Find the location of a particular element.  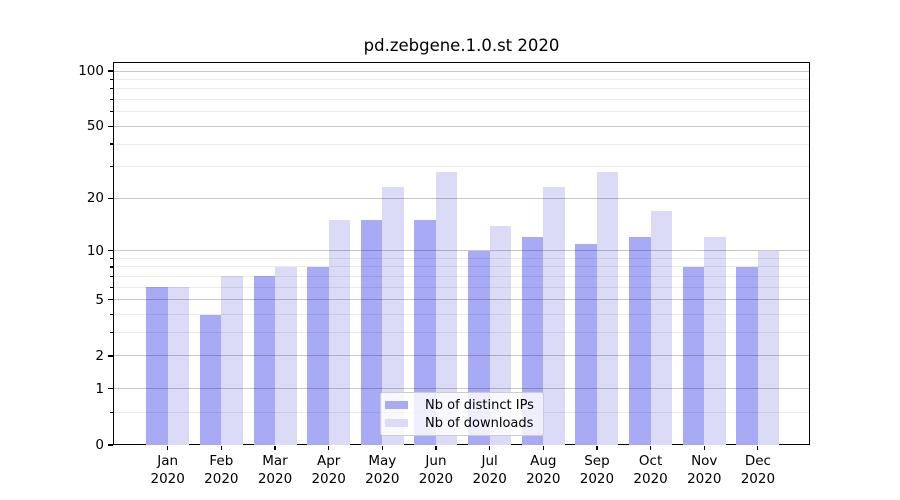

legend-label: Nb of downloads is located at coordinates (479, 423).